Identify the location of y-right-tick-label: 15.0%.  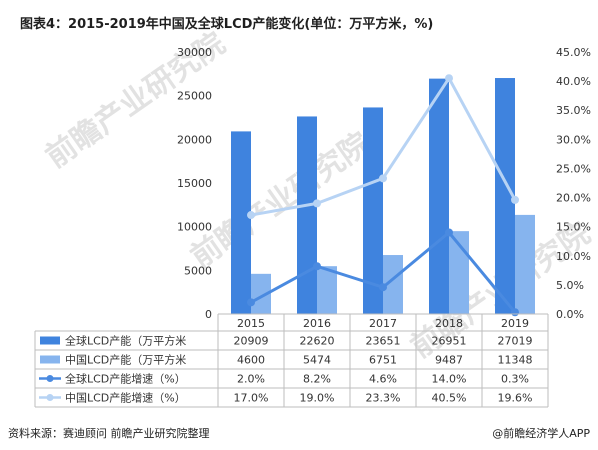
(573, 227).